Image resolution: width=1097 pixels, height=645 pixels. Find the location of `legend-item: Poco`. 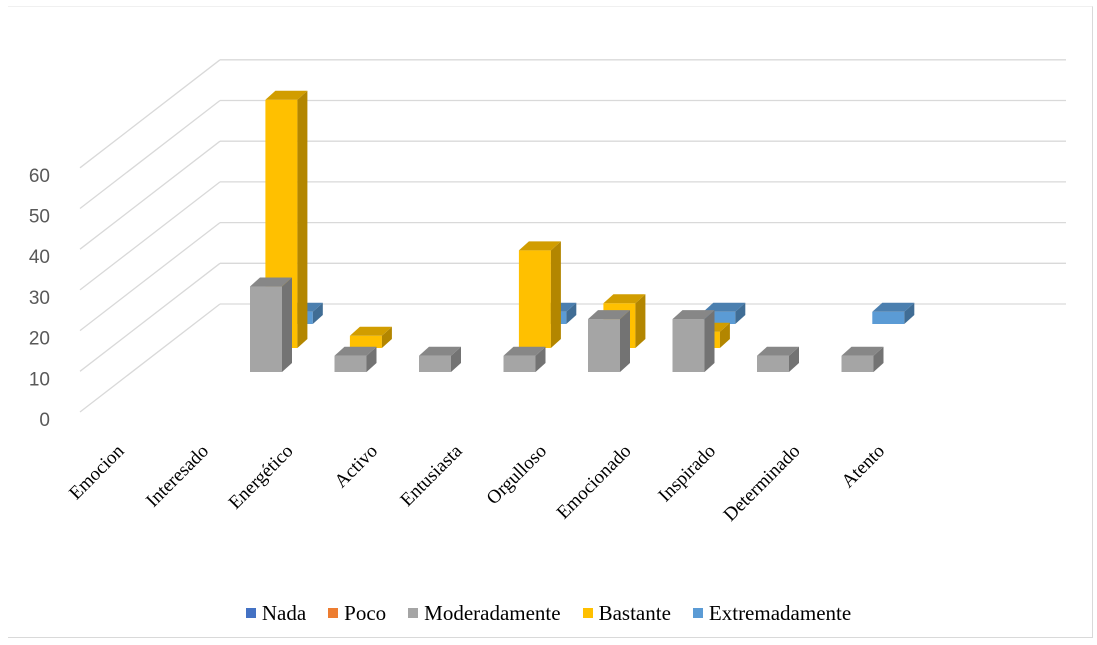

legend-item: Poco is located at coordinates (357, 613).